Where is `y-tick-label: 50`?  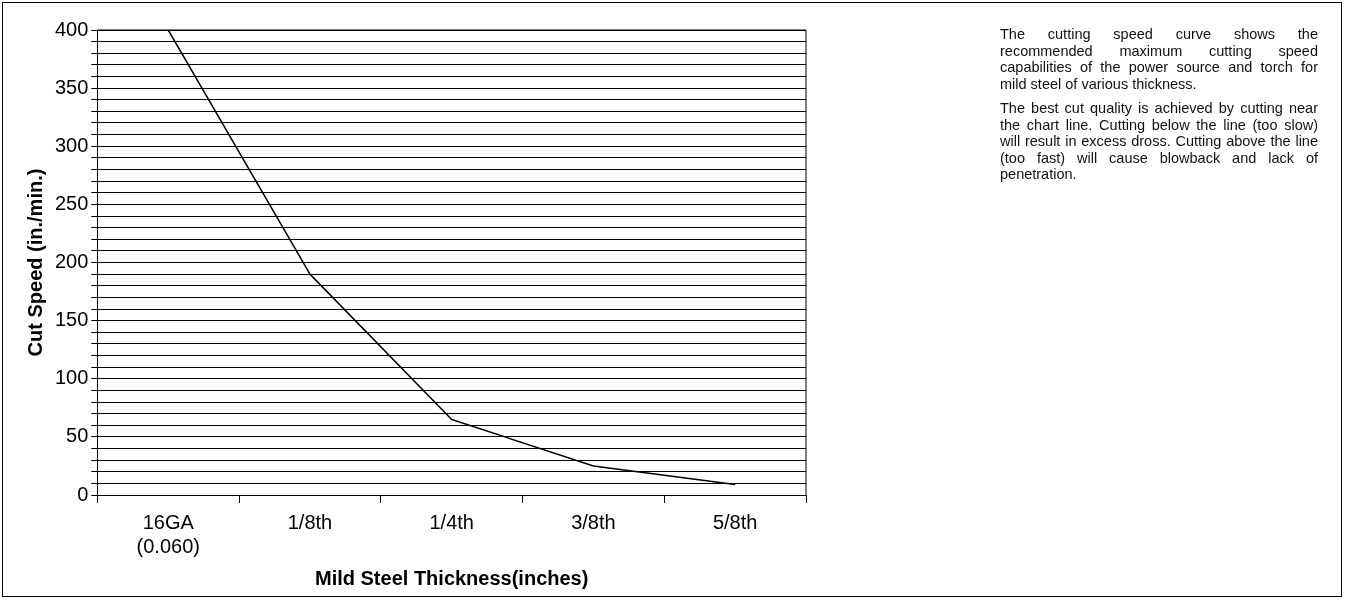
y-tick-label: 50 is located at coordinates (77, 435).